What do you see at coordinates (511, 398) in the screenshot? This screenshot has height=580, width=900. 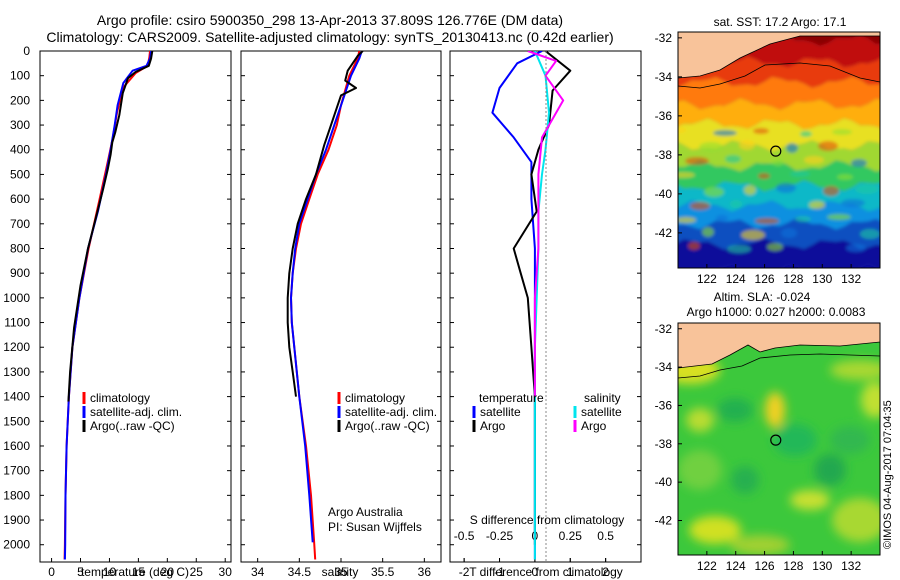 I see `legend-title-temperature: temperature` at bounding box center [511, 398].